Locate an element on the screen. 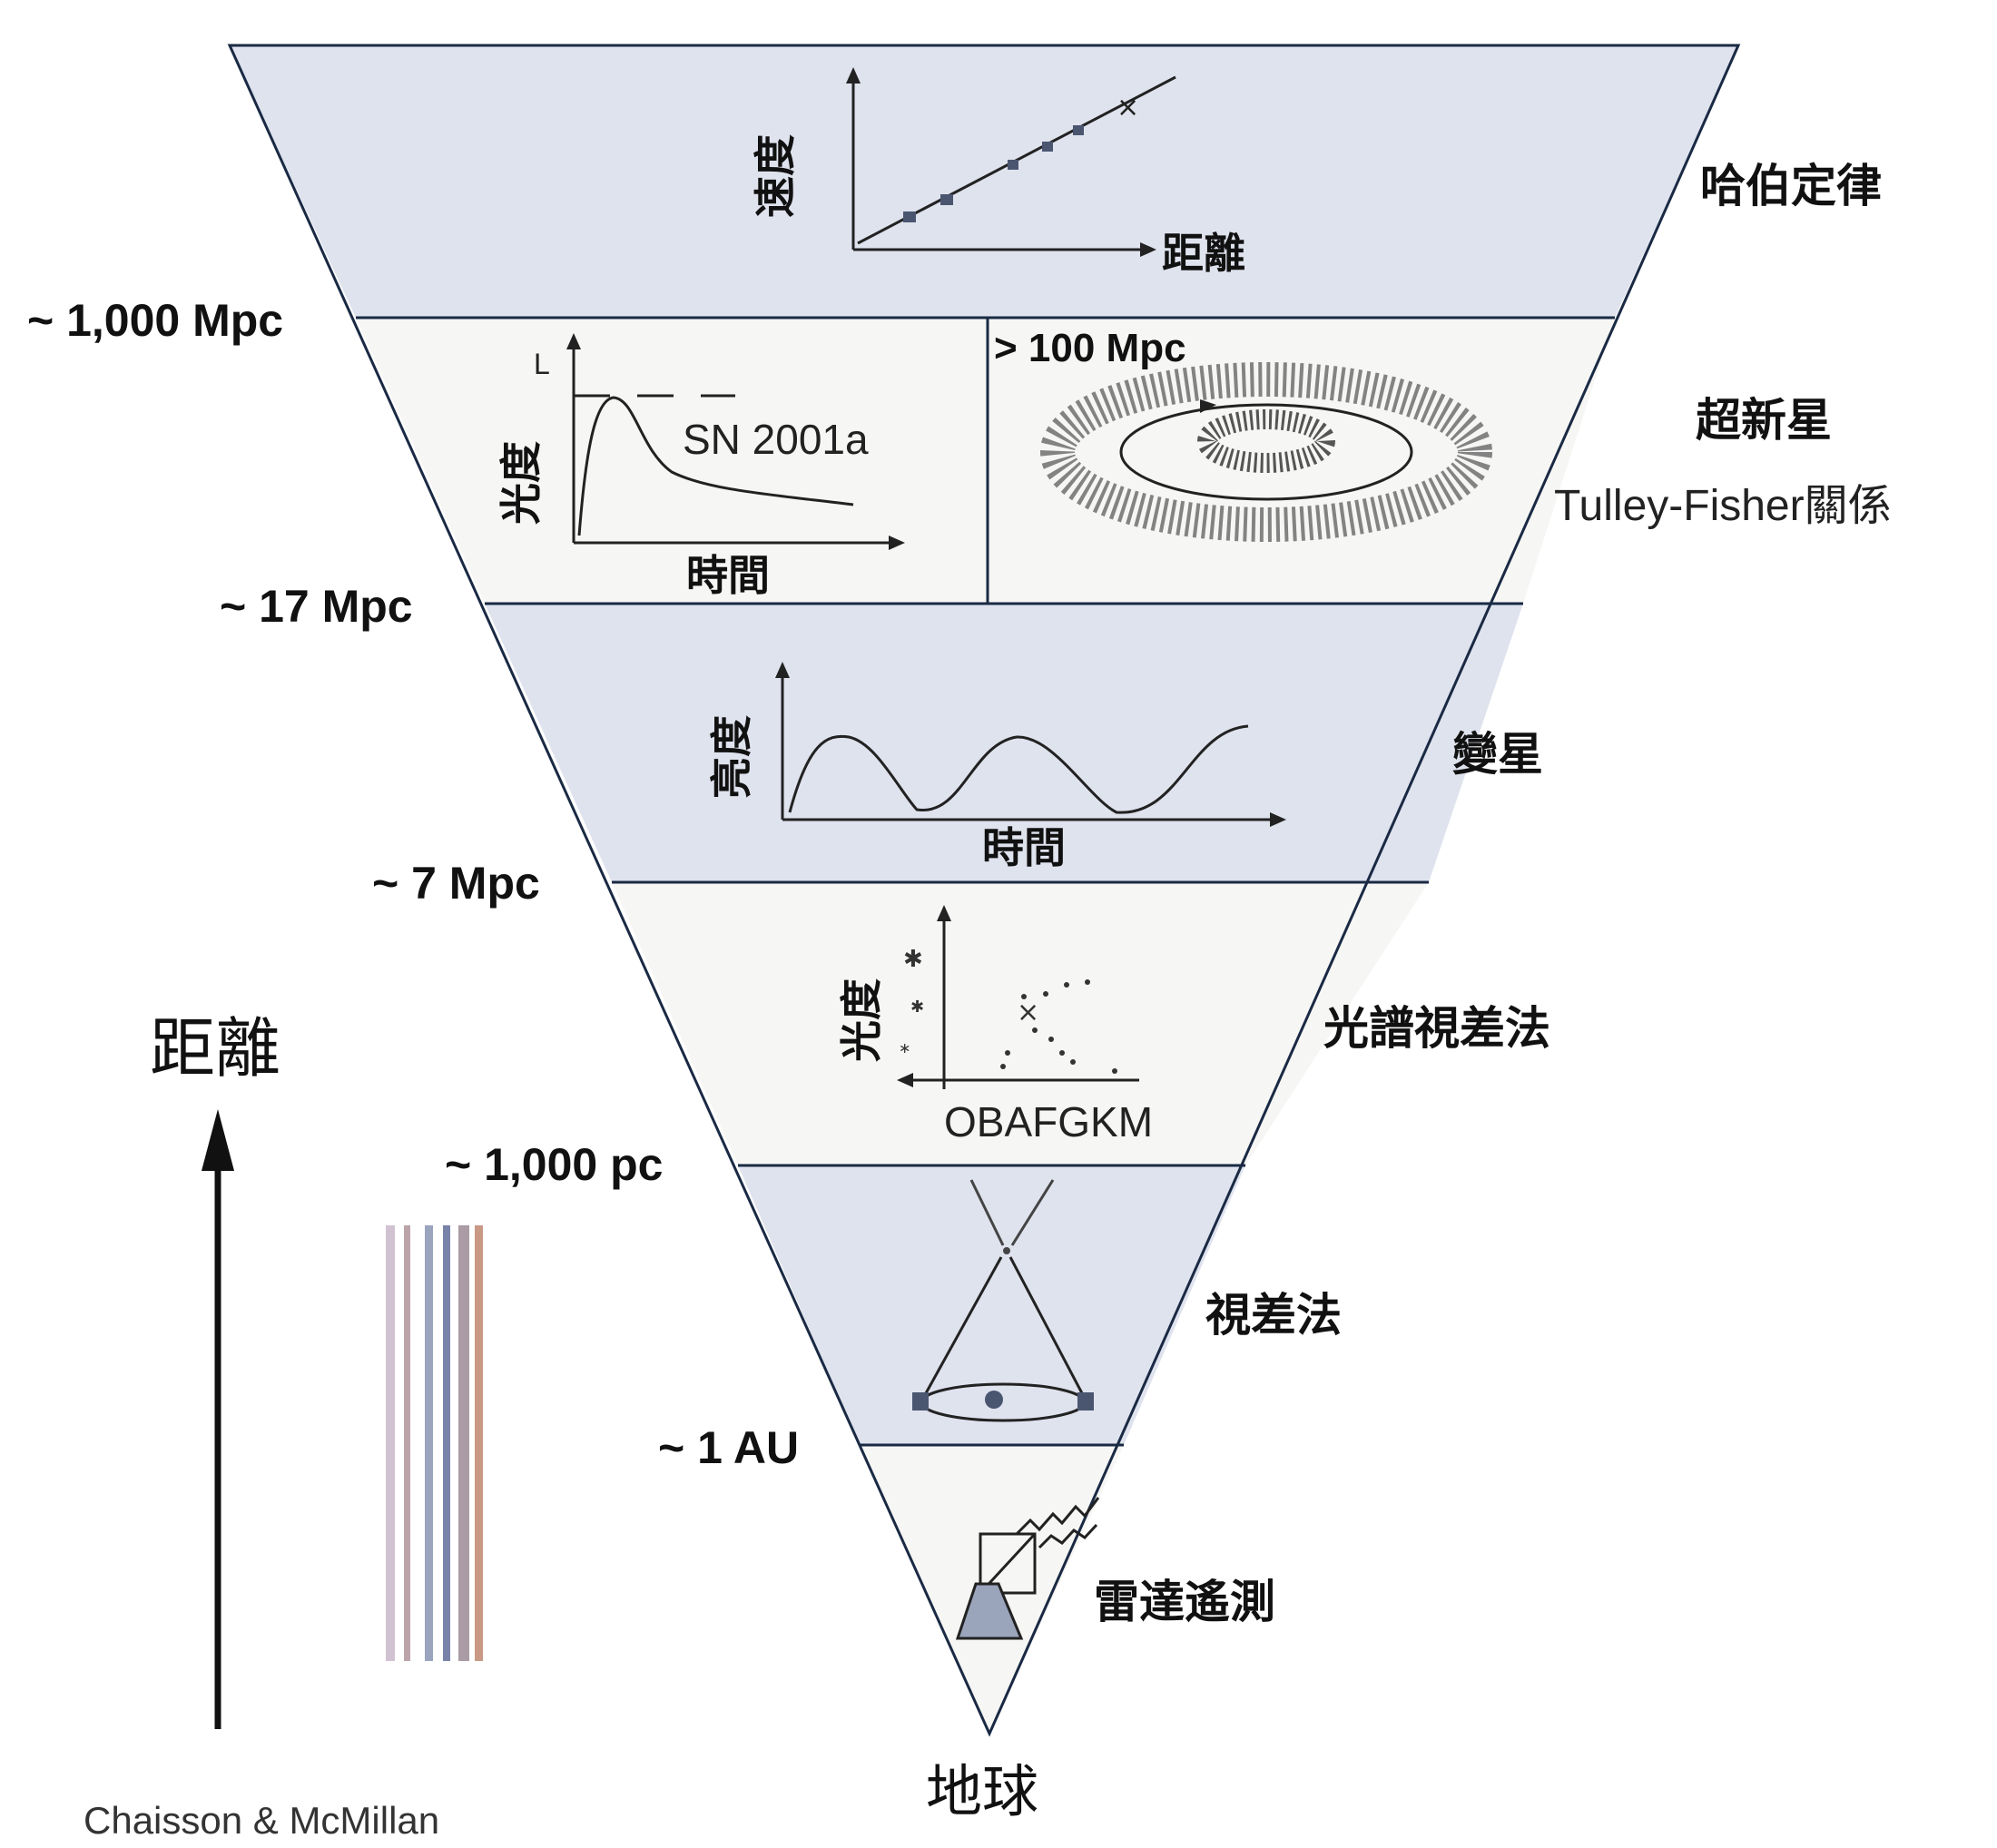  distance-label-100mpc: > 100 Mpc is located at coordinates (1090, 348).